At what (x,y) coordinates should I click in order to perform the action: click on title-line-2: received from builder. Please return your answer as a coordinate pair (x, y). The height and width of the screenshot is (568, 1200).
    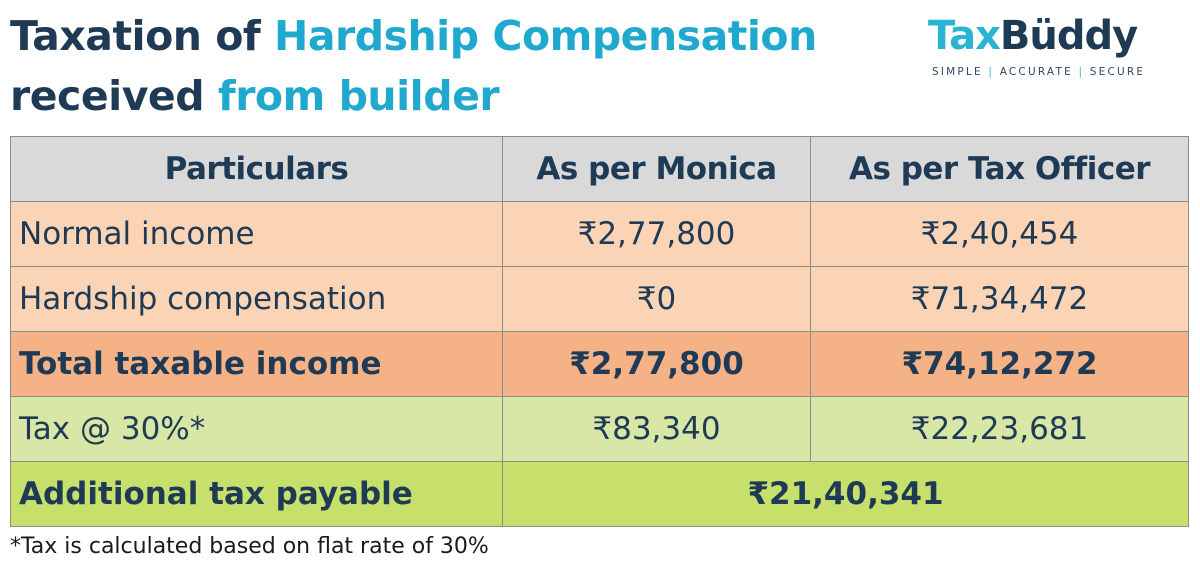
    Looking at the image, I should click on (460, 96).